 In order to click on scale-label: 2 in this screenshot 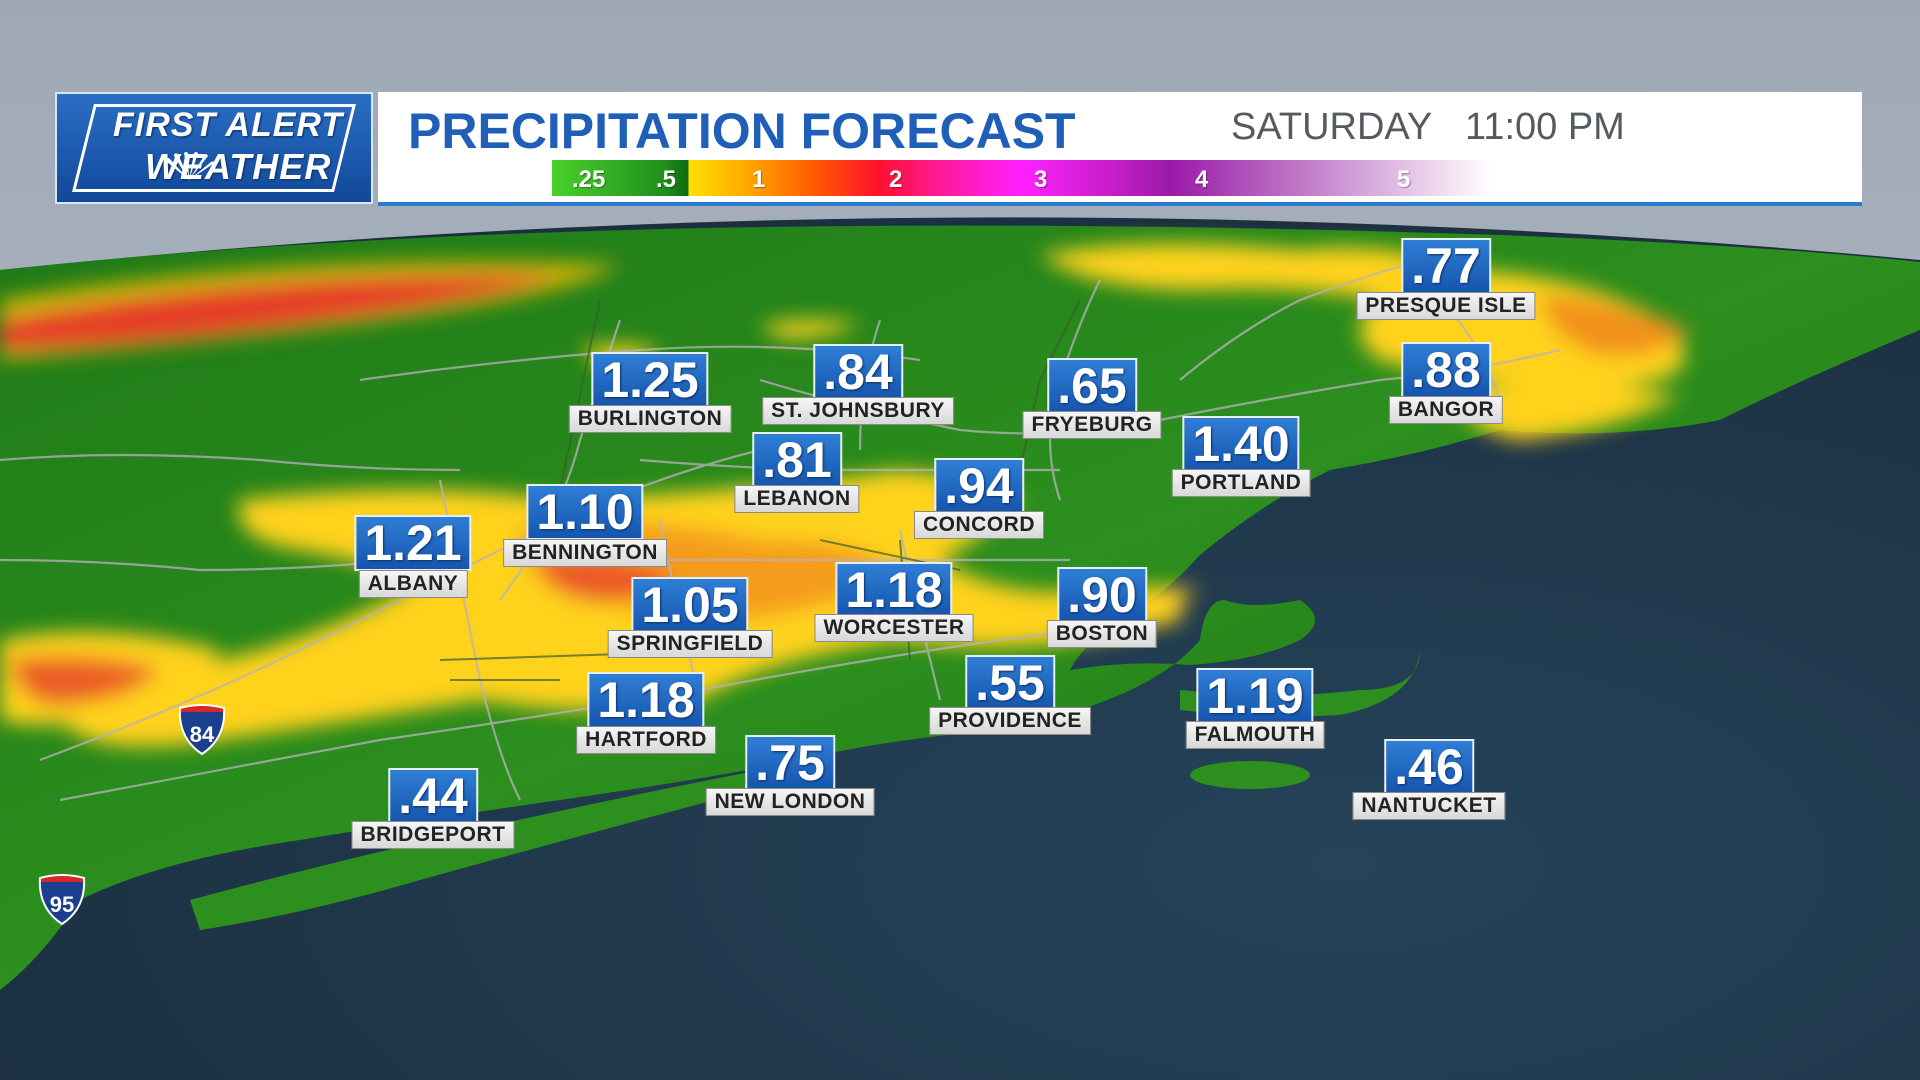, I will do `click(896, 179)`.